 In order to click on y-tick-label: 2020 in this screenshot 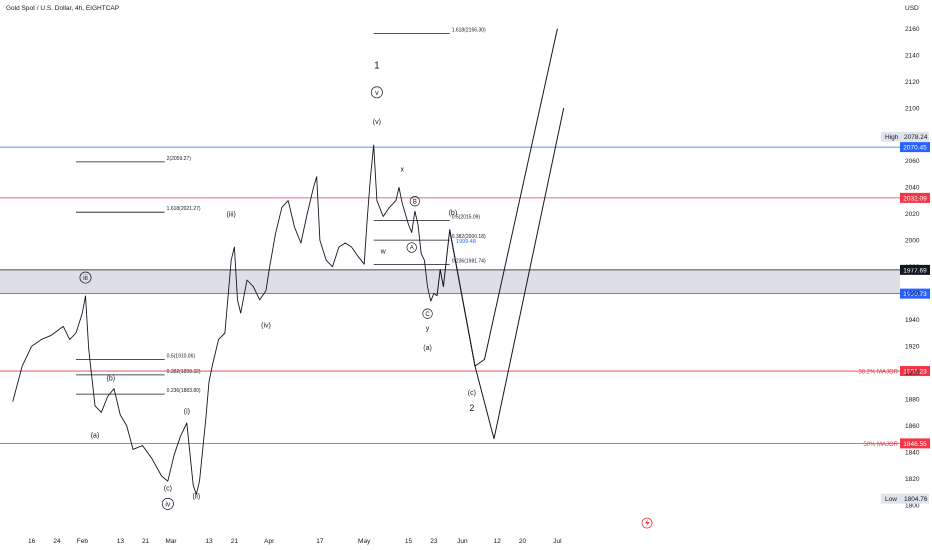, I will do `click(912, 214)`.